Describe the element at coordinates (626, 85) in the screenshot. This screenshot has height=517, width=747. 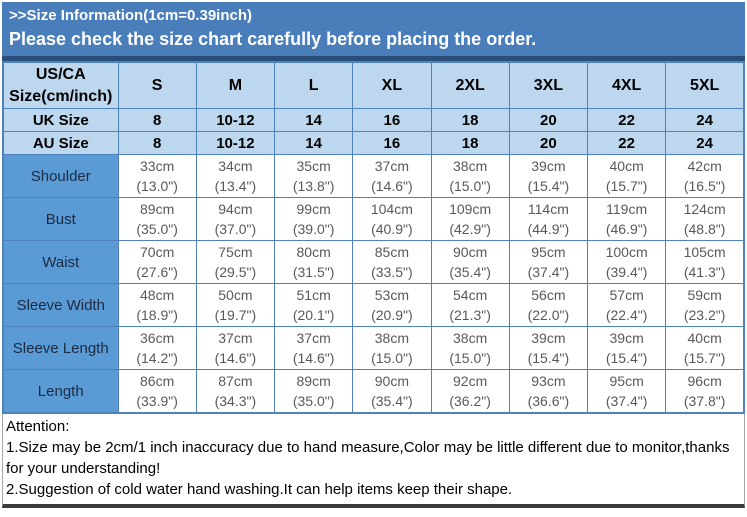
I see `size-col-header: 4XL` at that location.